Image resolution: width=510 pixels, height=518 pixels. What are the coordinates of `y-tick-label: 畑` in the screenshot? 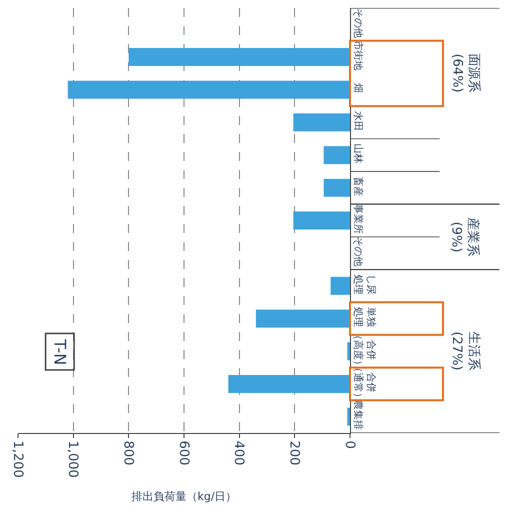 It's located at (358, 88).